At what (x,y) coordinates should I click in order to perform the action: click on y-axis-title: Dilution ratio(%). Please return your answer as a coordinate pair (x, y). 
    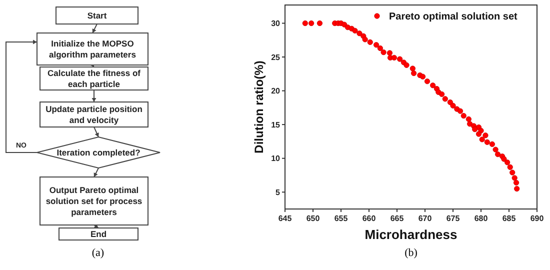
    Looking at the image, I should click on (259, 107).